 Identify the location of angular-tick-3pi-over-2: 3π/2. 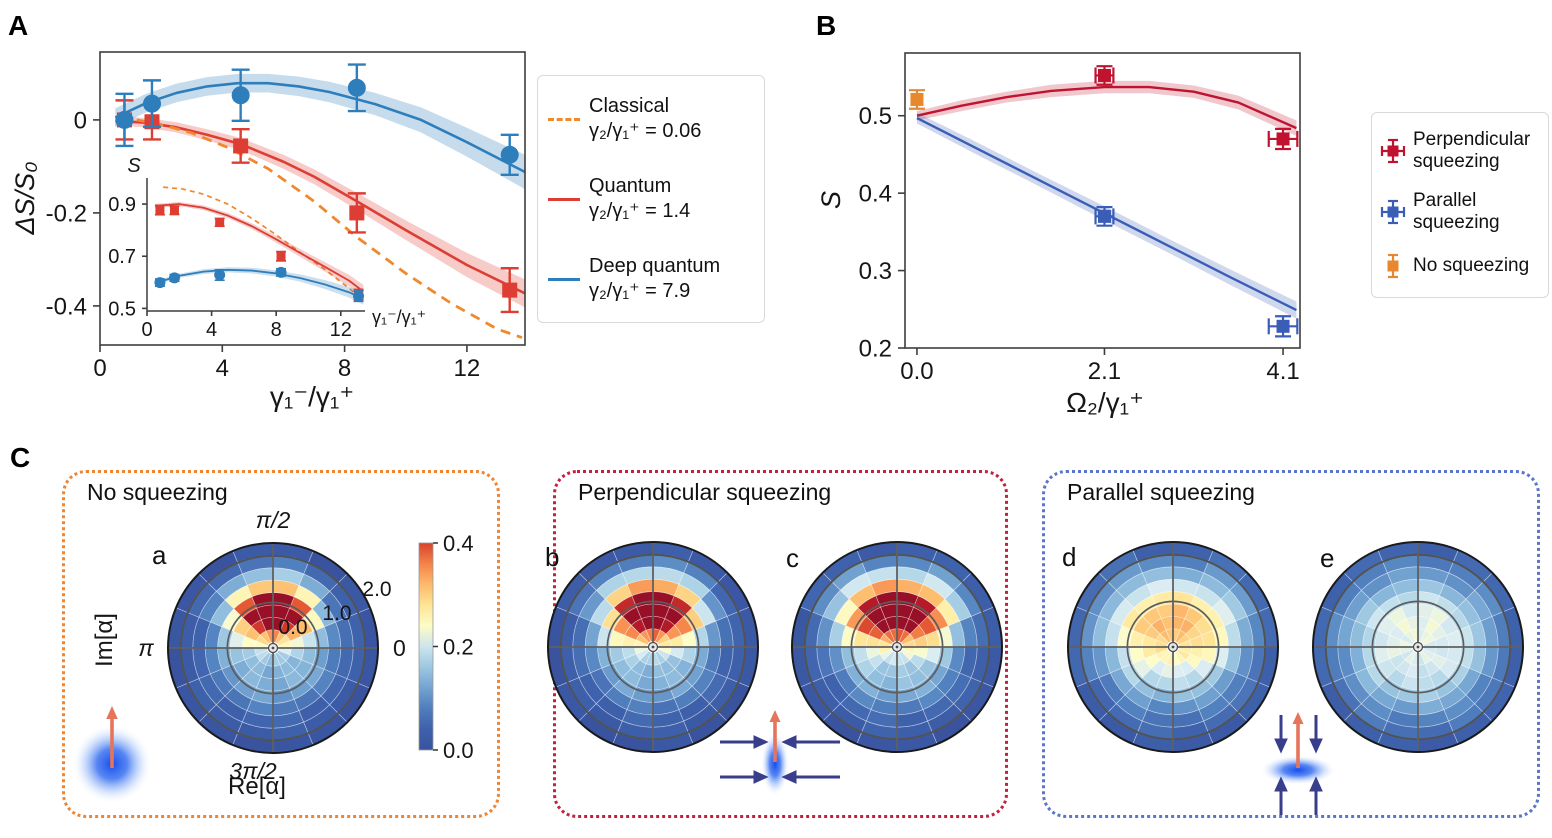
(253, 771).